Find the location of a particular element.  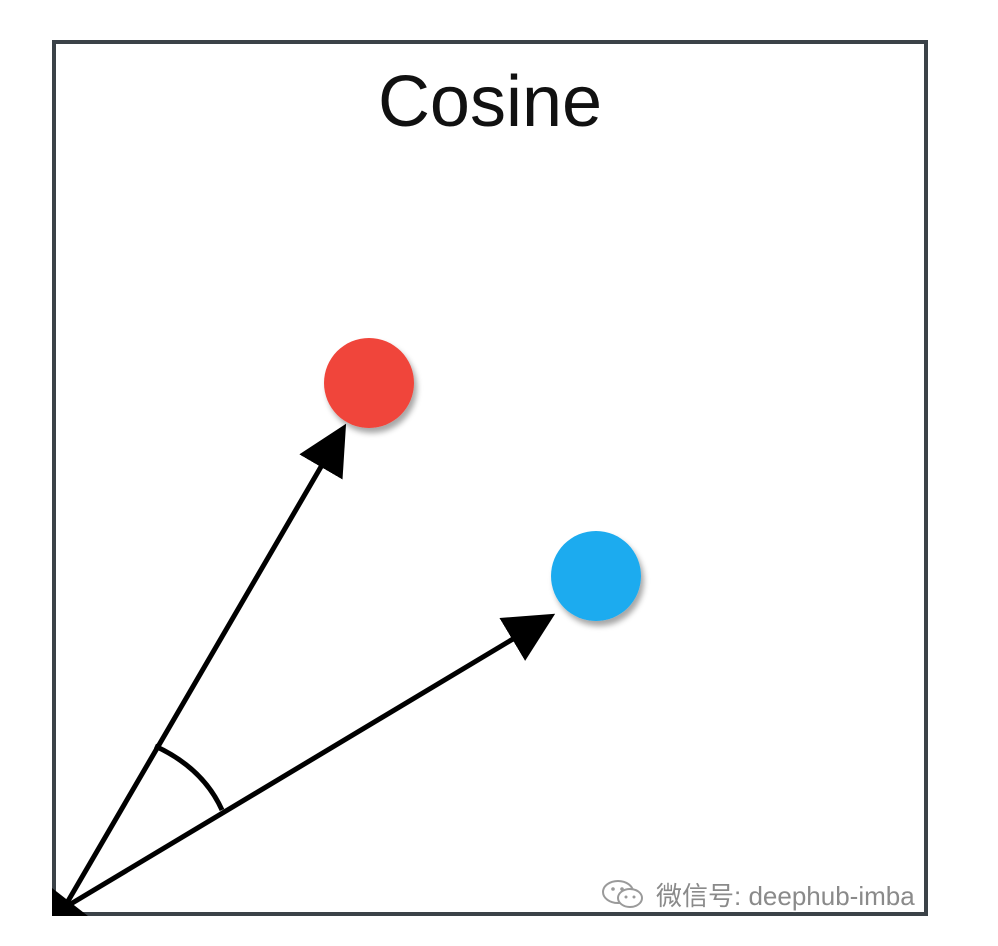

wechat-icon is located at coordinates (622, 894).